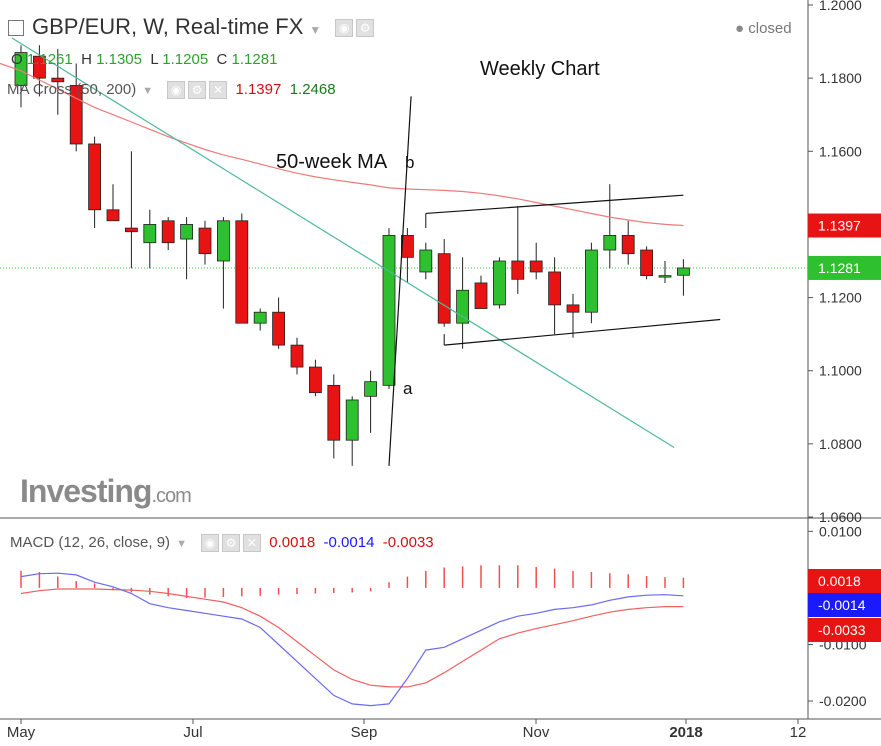  I want to click on ma-price-tag-bg, so click(844, 225).